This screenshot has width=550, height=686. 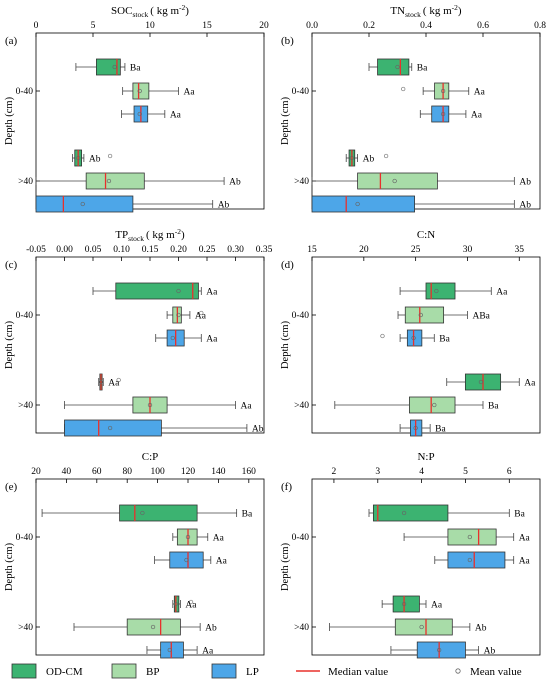 What do you see at coordinates (150, 567) in the screenshot?
I see `plot-frame` at bounding box center [150, 567].